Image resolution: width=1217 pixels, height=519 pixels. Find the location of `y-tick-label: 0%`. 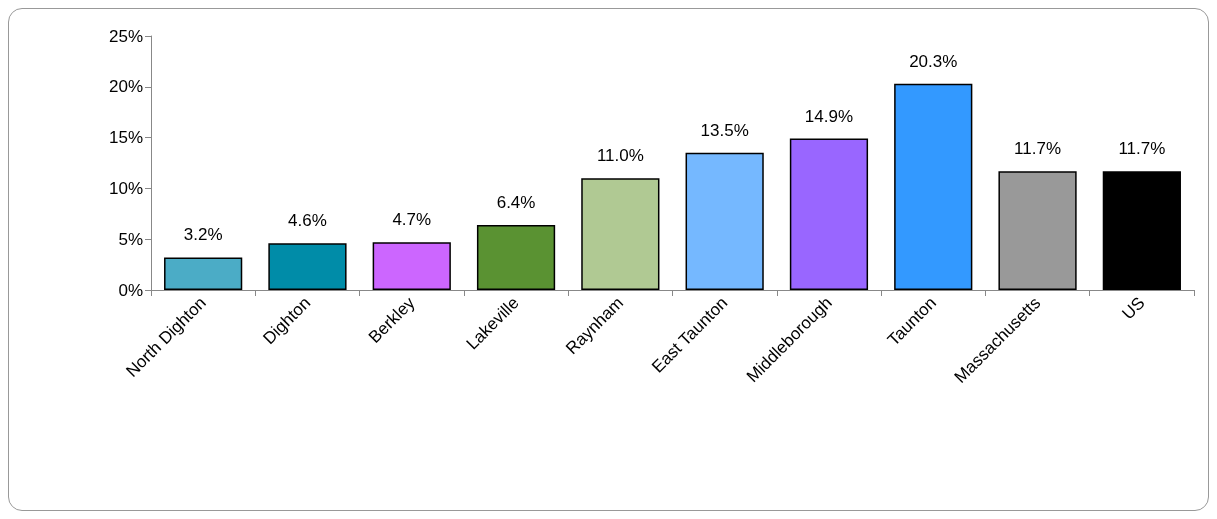

y-tick-label: 0% is located at coordinates (130, 290).